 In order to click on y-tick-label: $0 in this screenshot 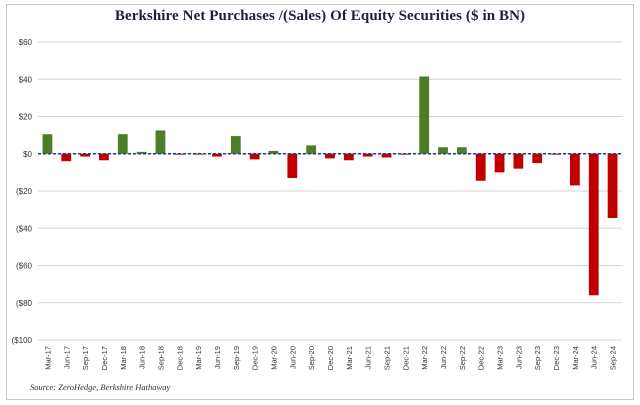, I will do `click(27, 154)`.